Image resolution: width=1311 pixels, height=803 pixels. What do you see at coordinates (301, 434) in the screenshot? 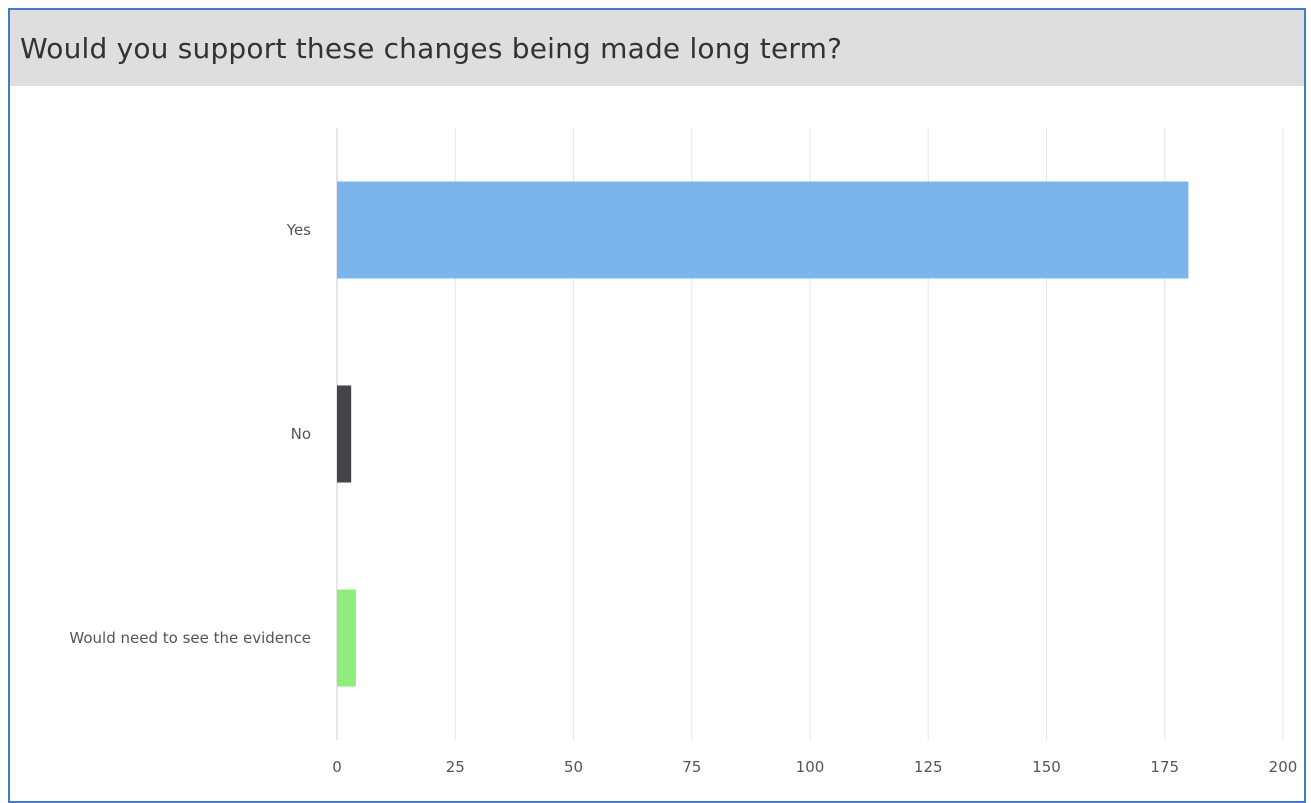
I see `category-label: No` at bounding box center [301, 434].